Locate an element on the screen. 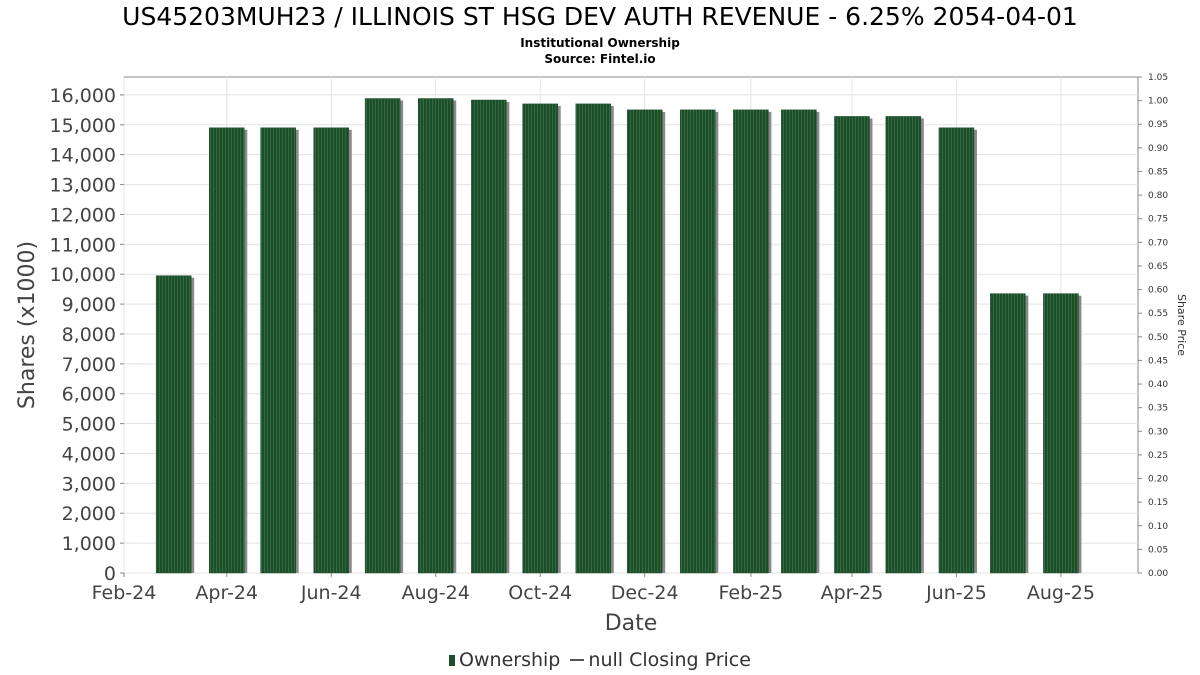 Image resolution: width=1200 pixels, height=675 pixels. y2-axis-title: Share Price is located at coordinates (1181, 325).